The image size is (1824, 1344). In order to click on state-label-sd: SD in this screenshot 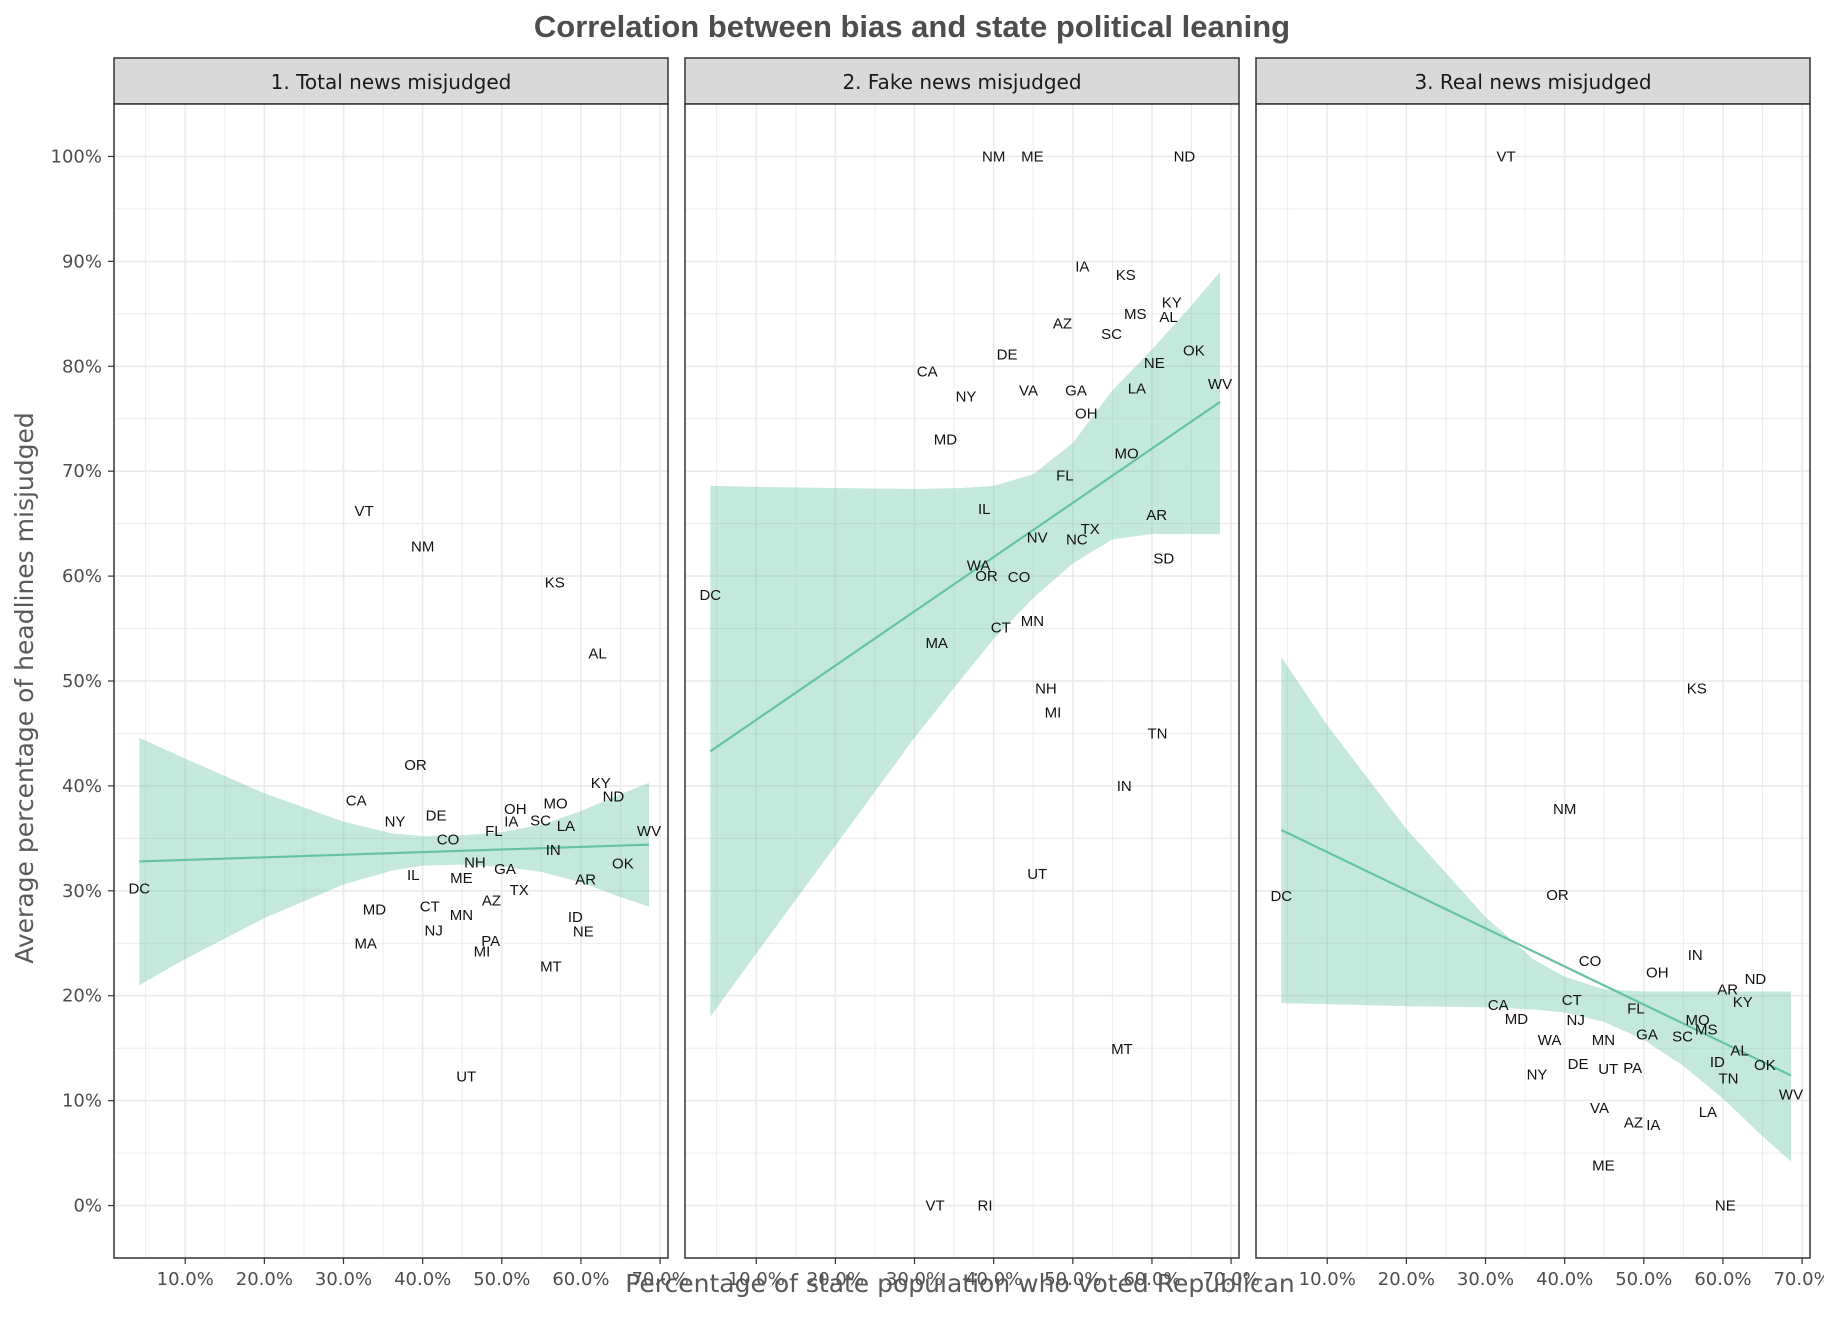, I will do `click(1163, 558)`.